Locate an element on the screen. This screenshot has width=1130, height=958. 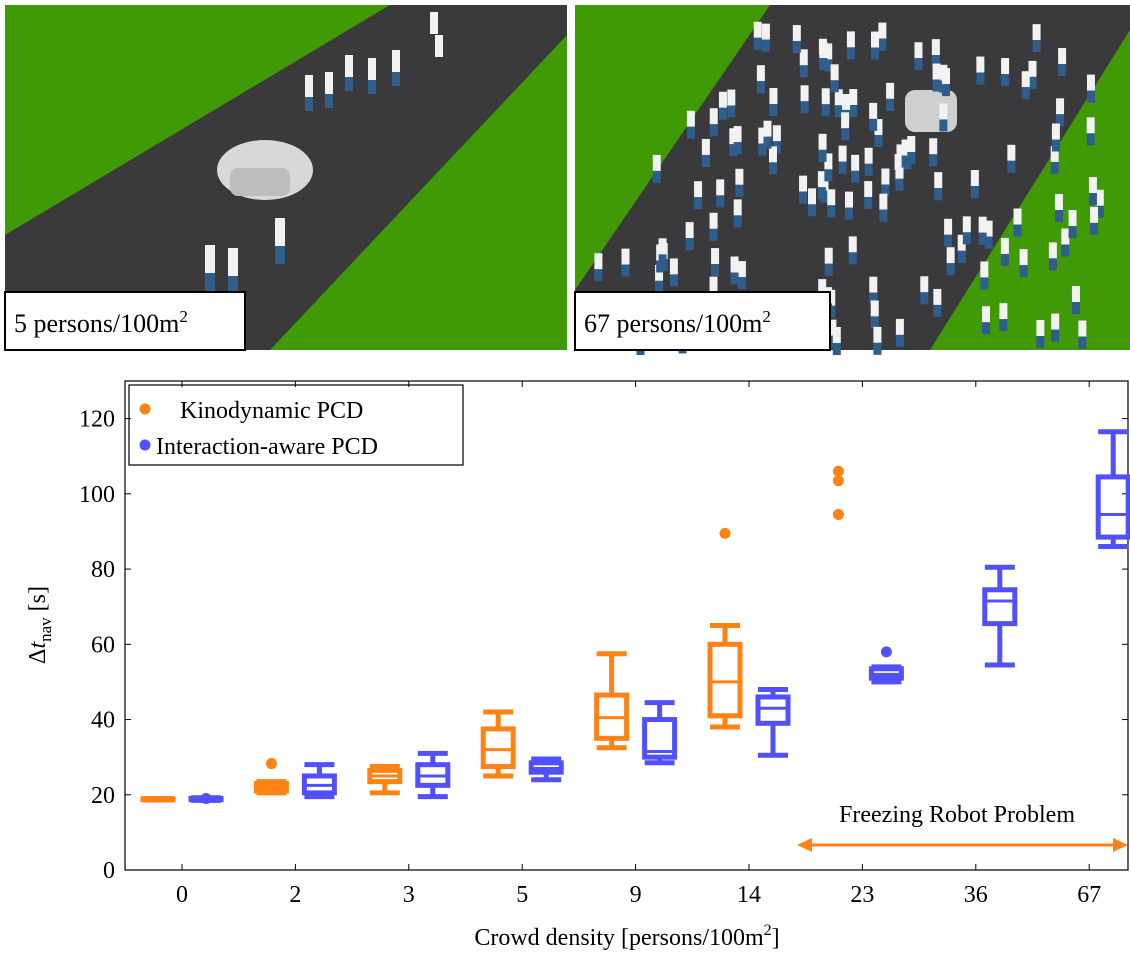
x-tick-label: 67 is located at coordinates (1089, 895).